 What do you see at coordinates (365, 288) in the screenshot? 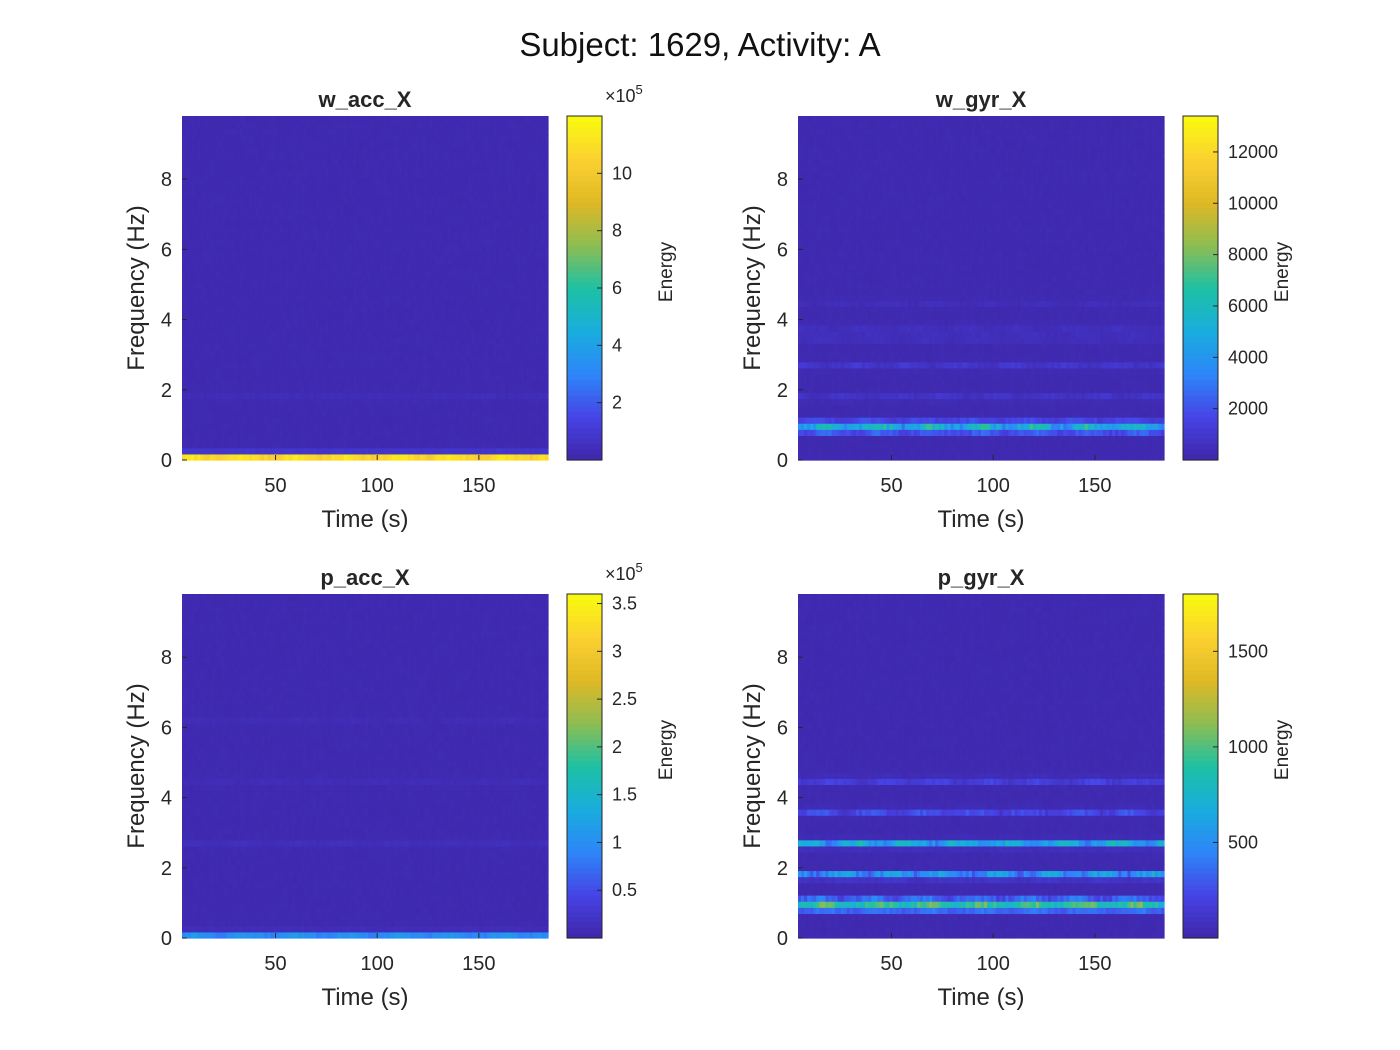
I see `heatmap-cells` at bounding box center [365, 288].